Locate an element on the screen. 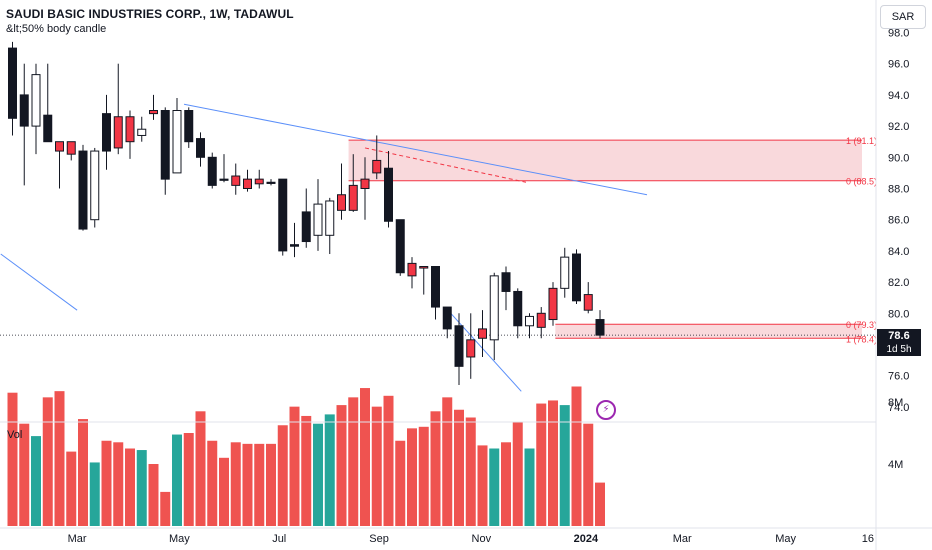 This screenshot has width=932, height=550. price-tick-label: 98.0 is located at coordinates (898, 34).